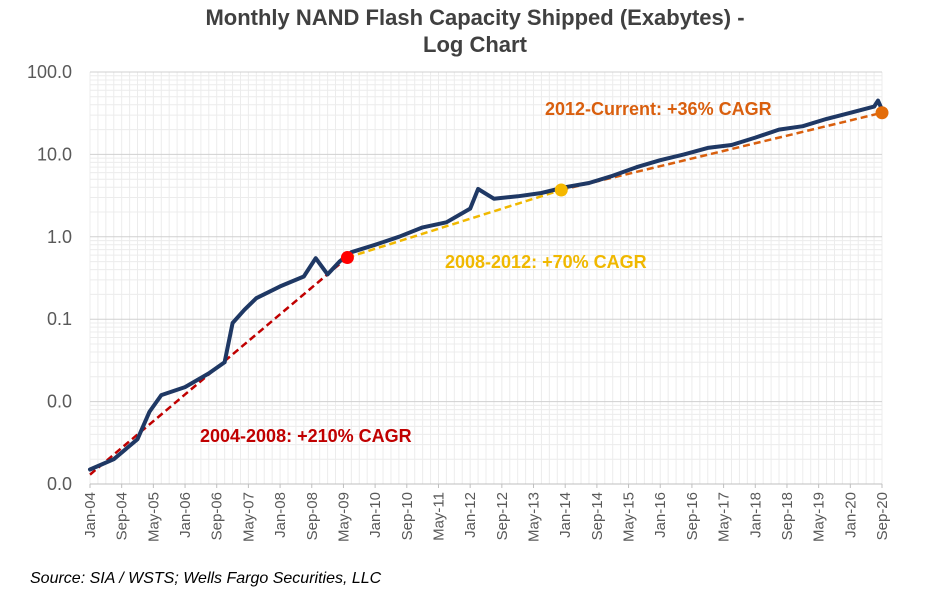 Image resolution: width=950 pixels, height=596 pixels. What do you see at coordinates (660, 515) in the screenshot?
I see `x-tick-label: Jan-16` at bounding box center [660, 515].